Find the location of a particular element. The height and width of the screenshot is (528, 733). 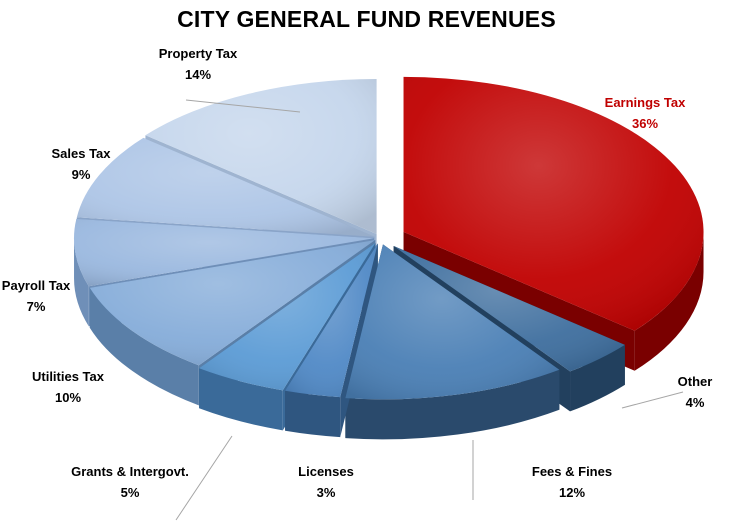

slice-label-fees-fines: Fees & Fines is located at coordinates (572, 471).